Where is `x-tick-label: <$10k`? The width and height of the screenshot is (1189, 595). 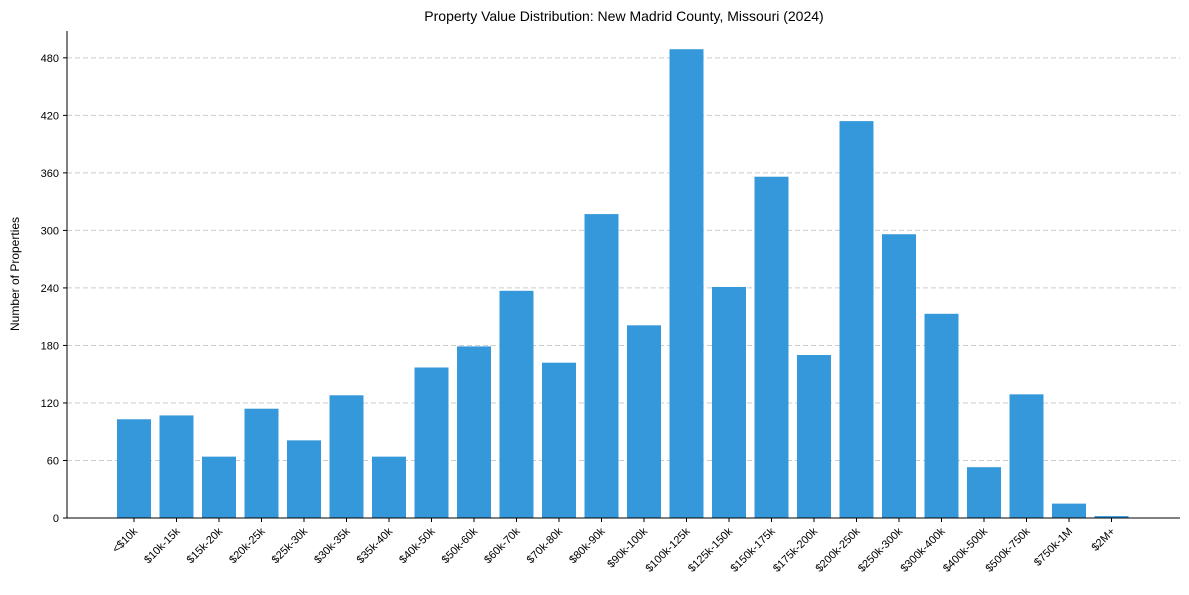
x-tick-label: <$10k is located at coordinates (125, 540).